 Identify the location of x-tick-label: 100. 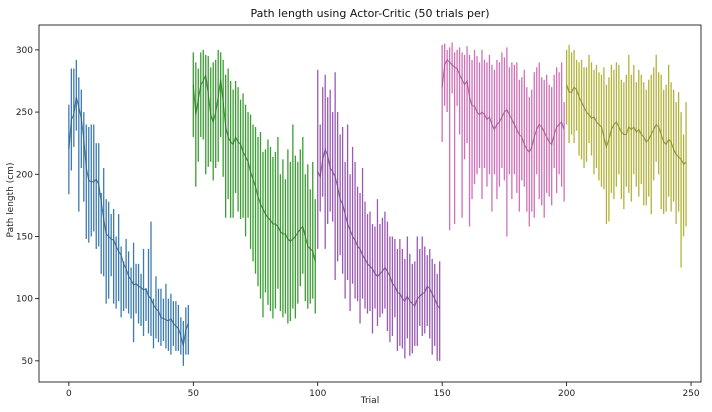
(317, 394).